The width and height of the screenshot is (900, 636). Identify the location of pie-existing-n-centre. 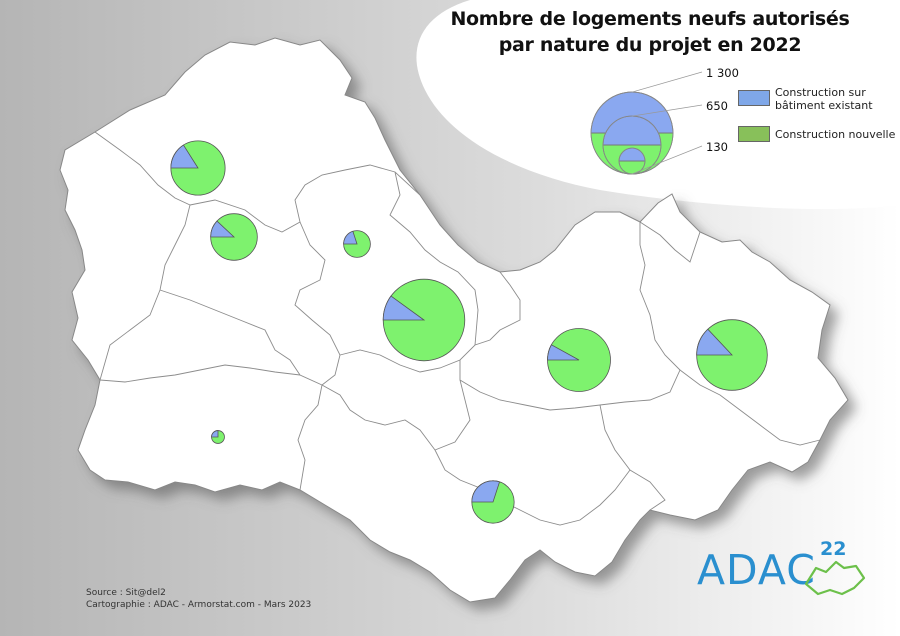
(350, 237).